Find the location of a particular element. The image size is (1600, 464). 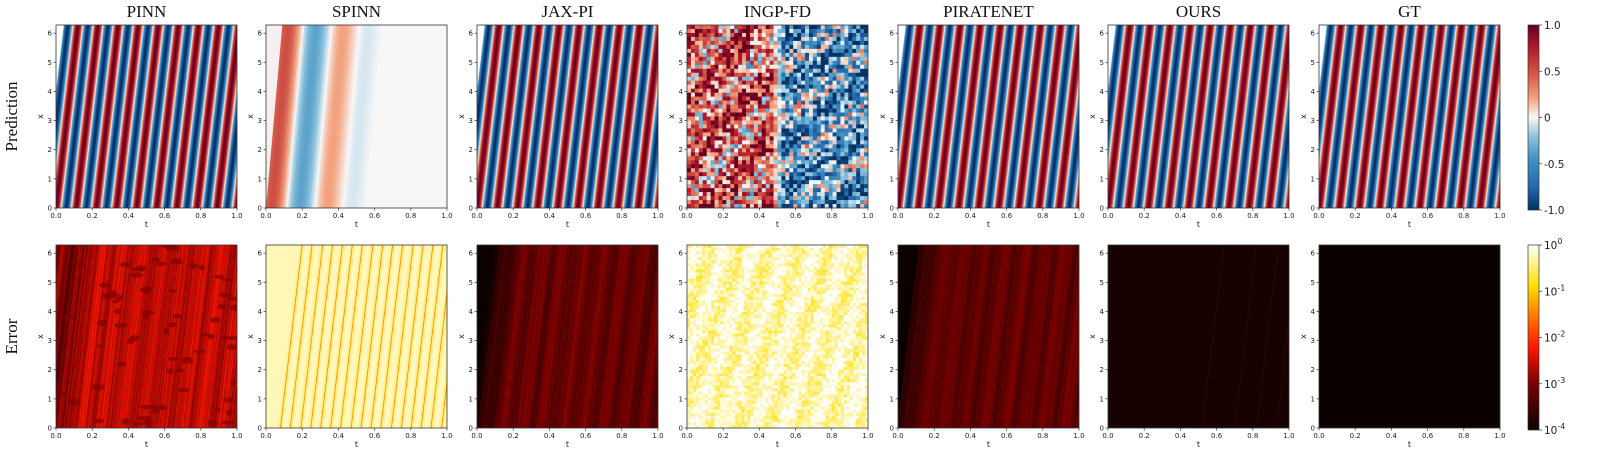

colorbar-tick-label: 10⁻² is located at coordinates (1554, 337).